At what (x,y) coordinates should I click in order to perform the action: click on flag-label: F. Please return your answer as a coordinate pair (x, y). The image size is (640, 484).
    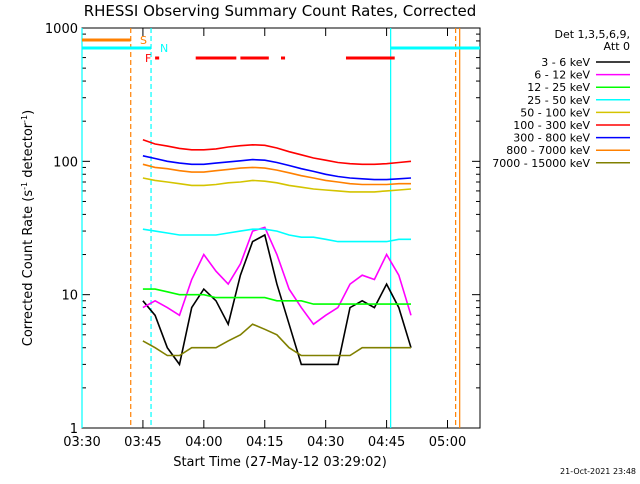
    Looking at the image, I should click on (148, 58).